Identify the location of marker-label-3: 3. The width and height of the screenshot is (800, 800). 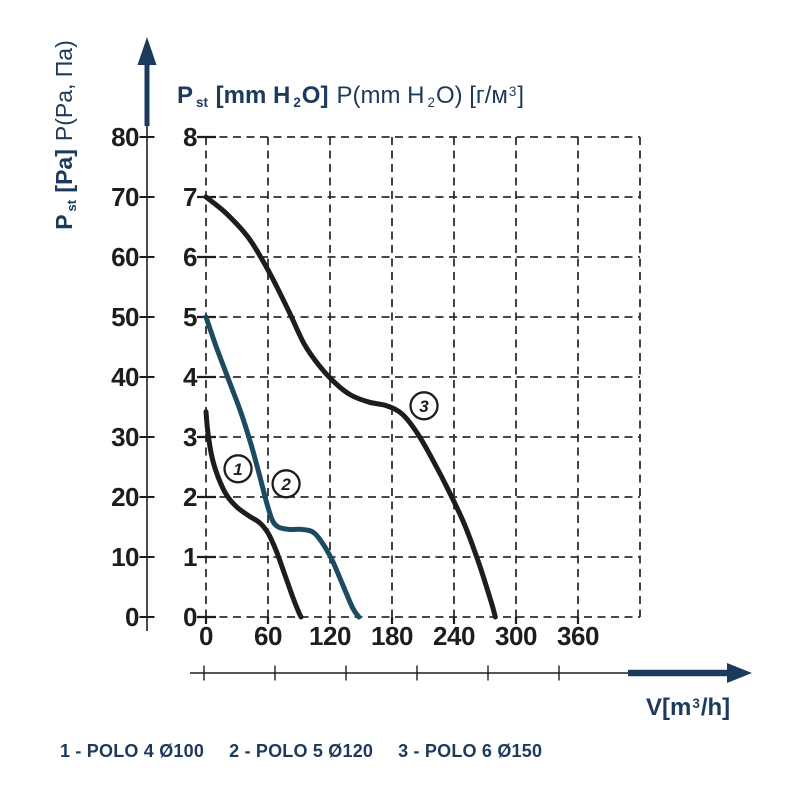
(424, 406).